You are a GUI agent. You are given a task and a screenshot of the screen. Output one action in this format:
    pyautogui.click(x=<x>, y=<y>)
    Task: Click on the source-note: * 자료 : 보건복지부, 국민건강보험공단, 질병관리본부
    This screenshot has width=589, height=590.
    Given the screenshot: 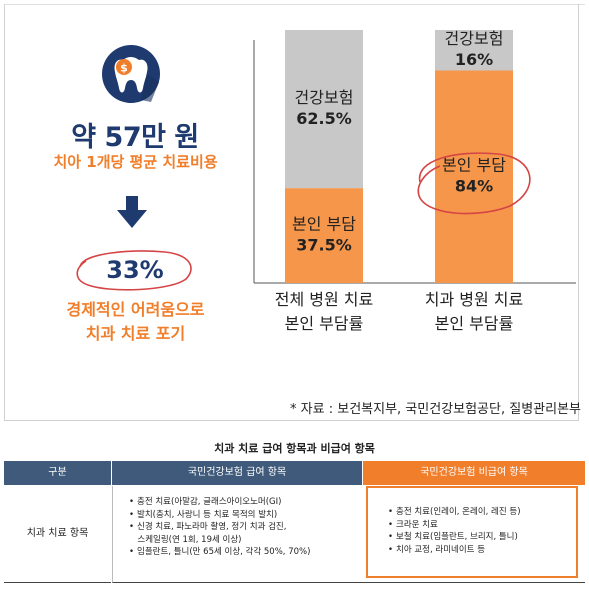 What is the action you would take?
    pyautogui.click(x=435, y=409)
    